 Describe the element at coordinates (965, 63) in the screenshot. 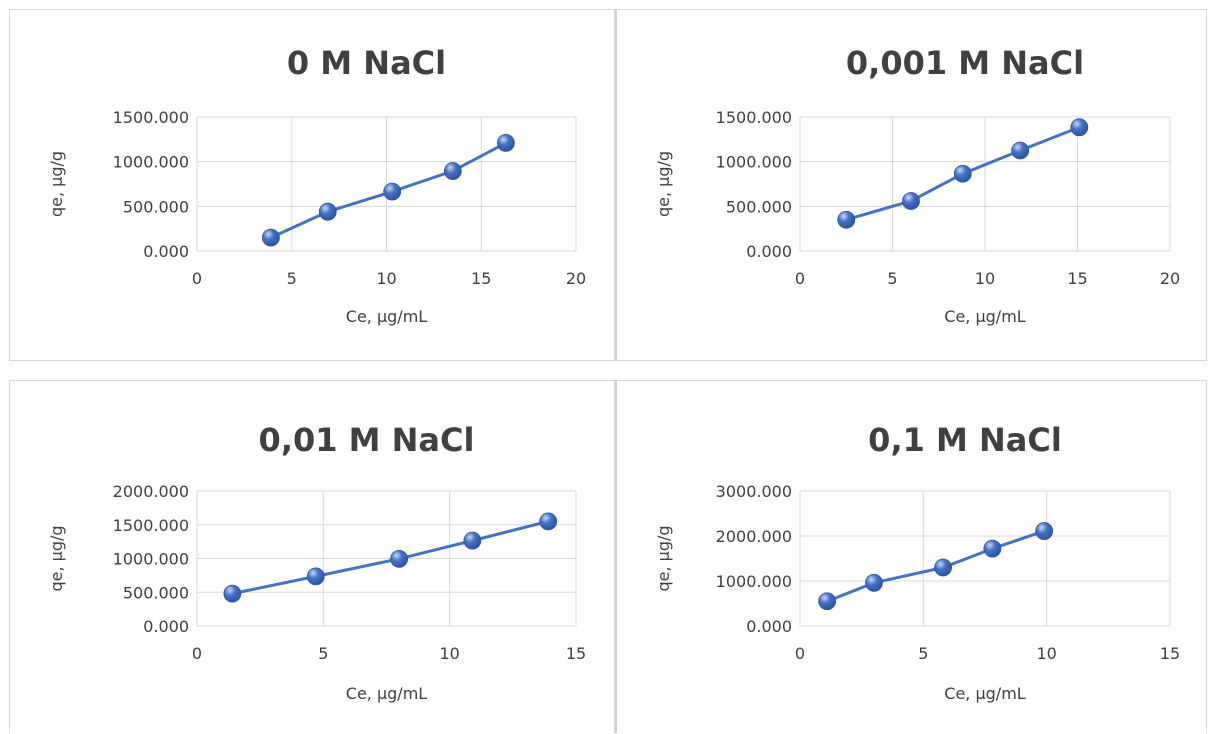

I see `chart-title: 0,001 M NaCl` at that location.